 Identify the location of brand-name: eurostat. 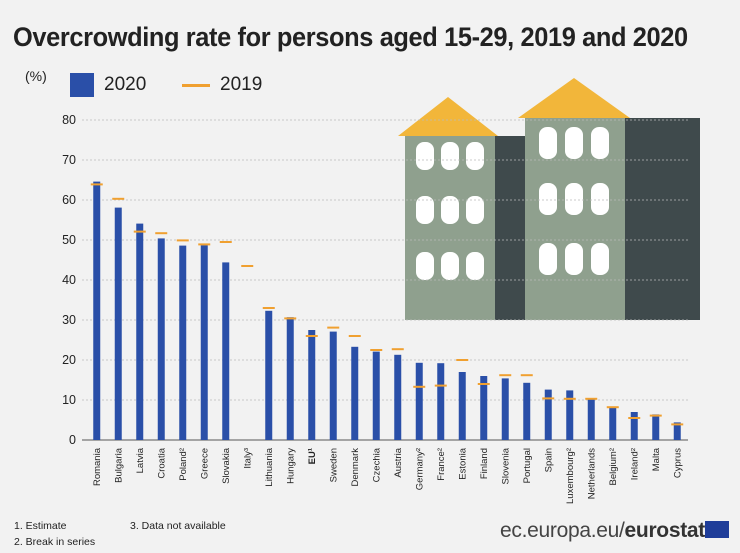
(665, 530).